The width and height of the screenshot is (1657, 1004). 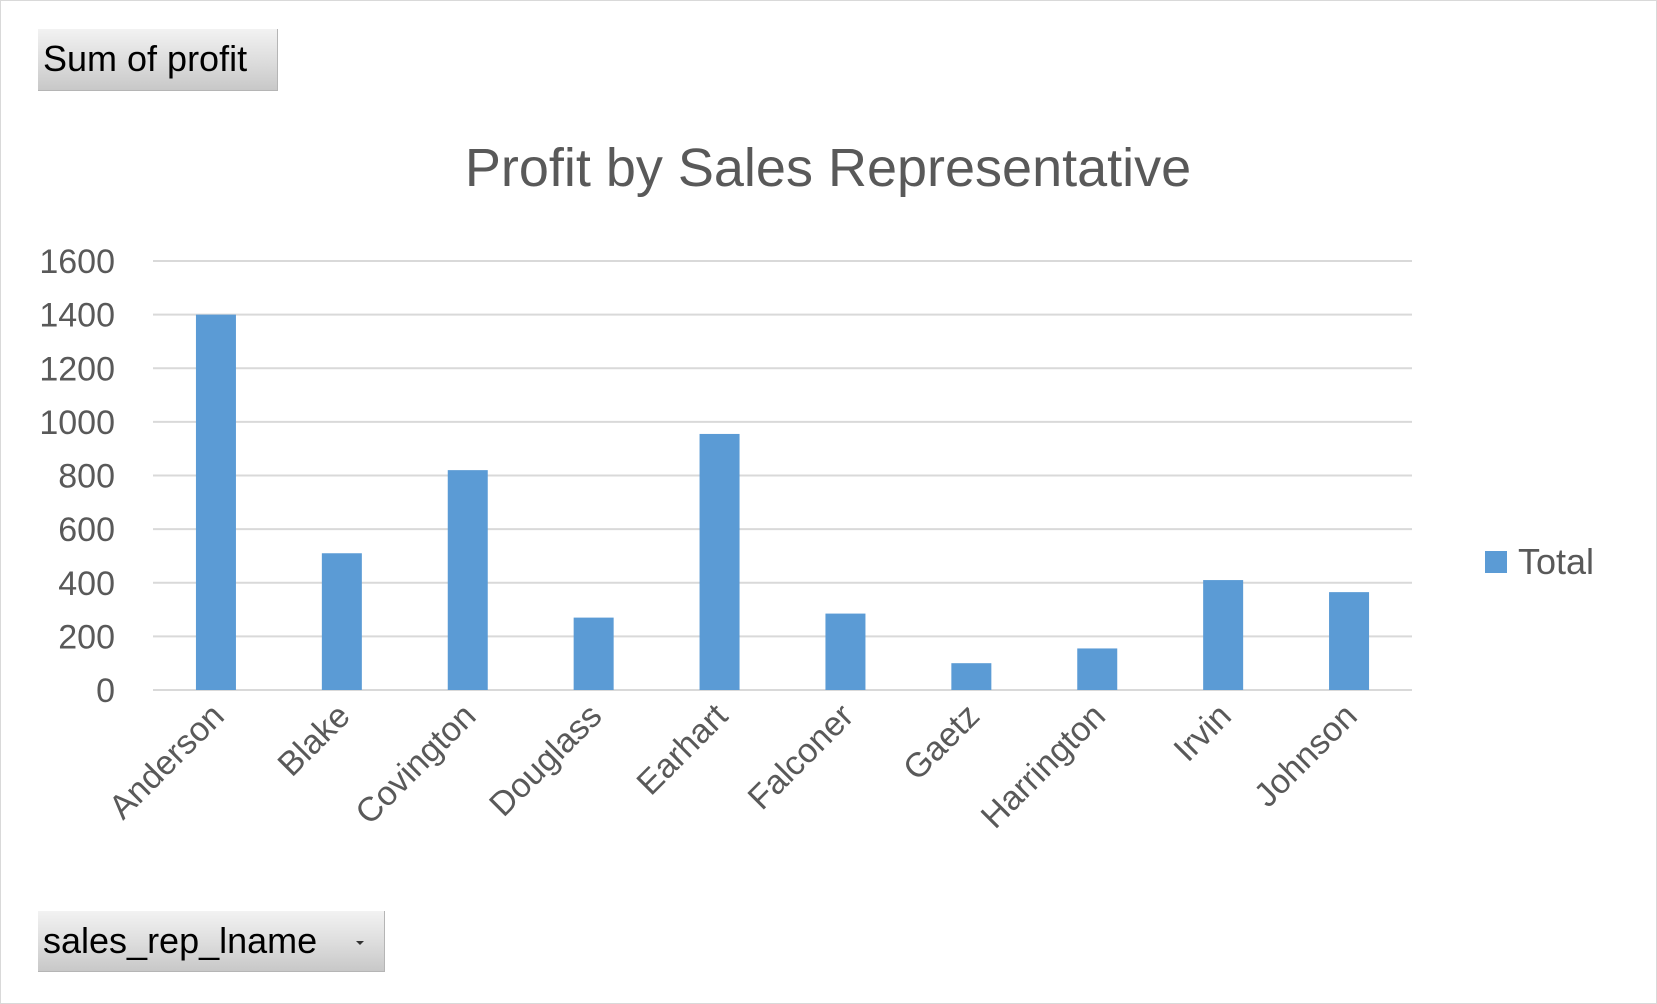 I want to click on axis-field-label: sales_rep_lname, so click(x=180, y=940).